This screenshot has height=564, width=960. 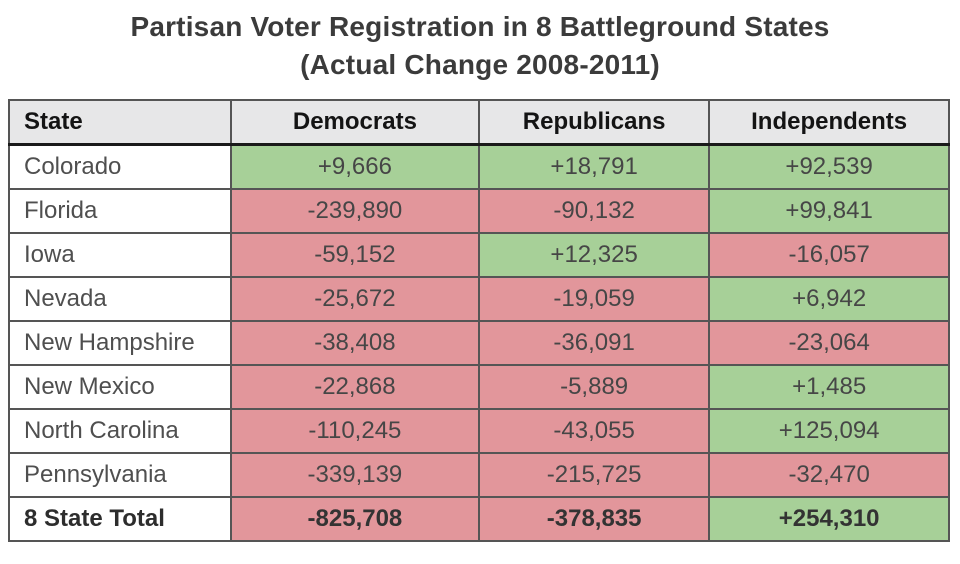 I want to click on table-row: Iowa -59,152 +12,325 -16,057, so click(x=479, y=254).